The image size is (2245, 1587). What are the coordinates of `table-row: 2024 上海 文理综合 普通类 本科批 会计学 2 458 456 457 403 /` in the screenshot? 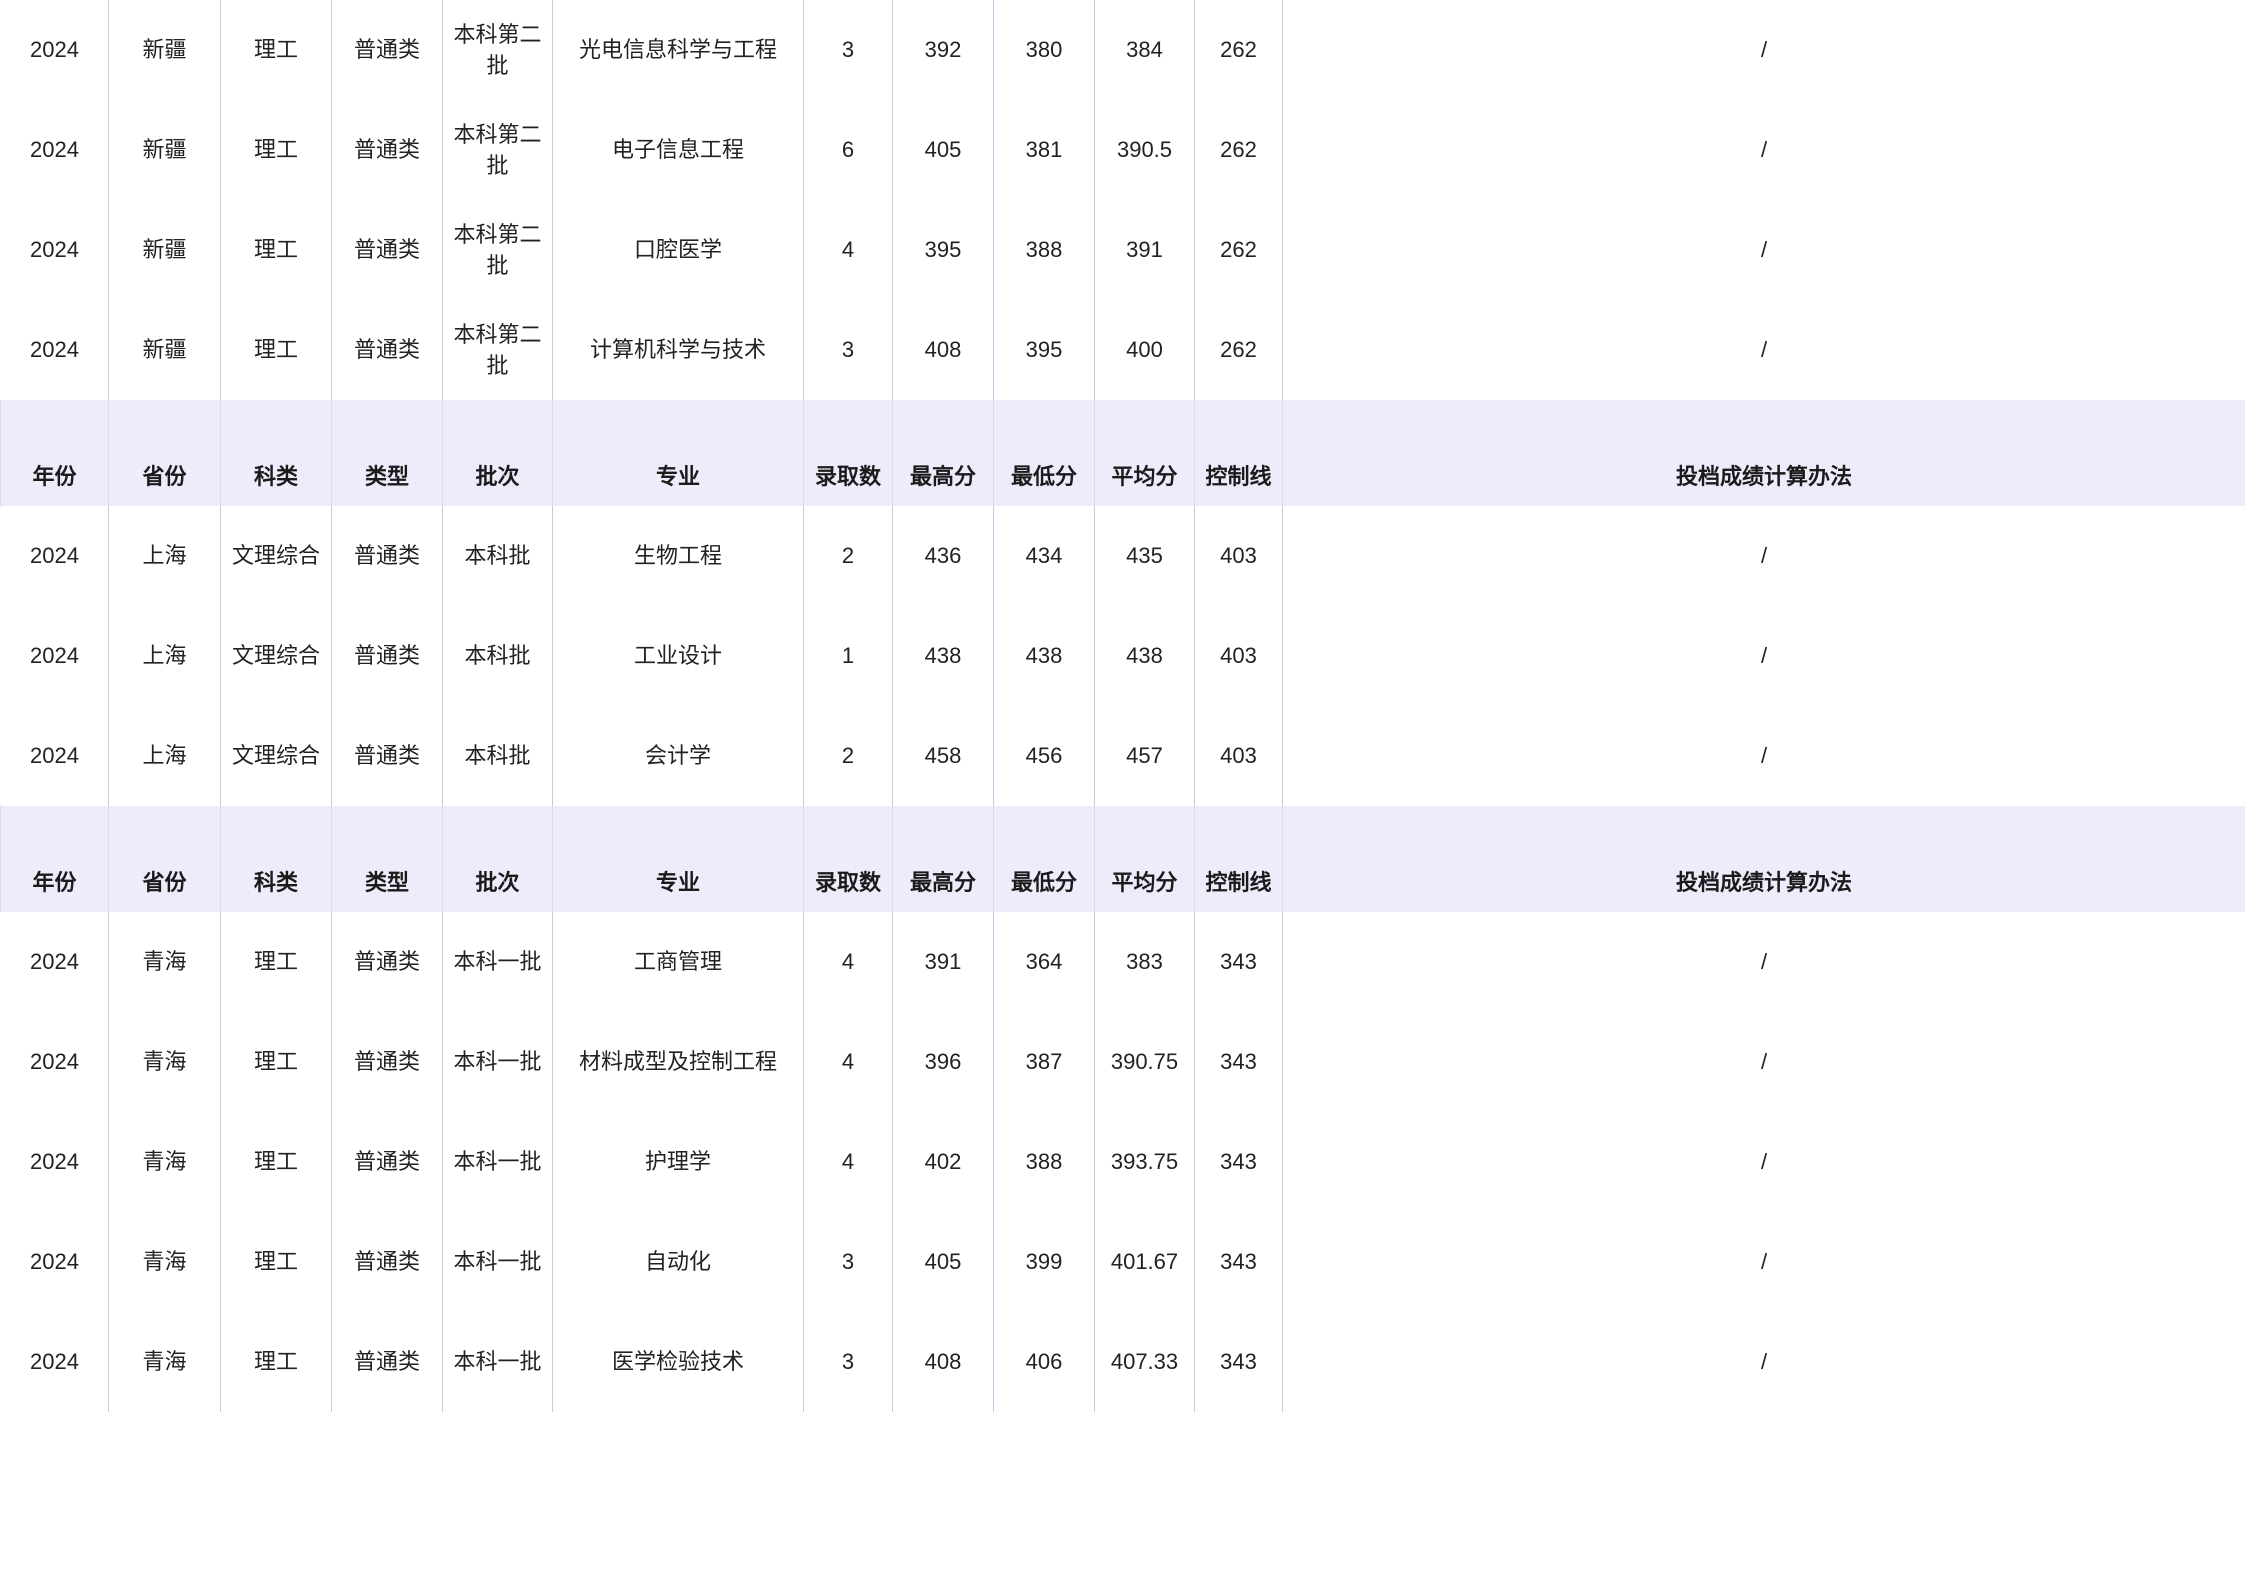 It's located at (1122, 756).